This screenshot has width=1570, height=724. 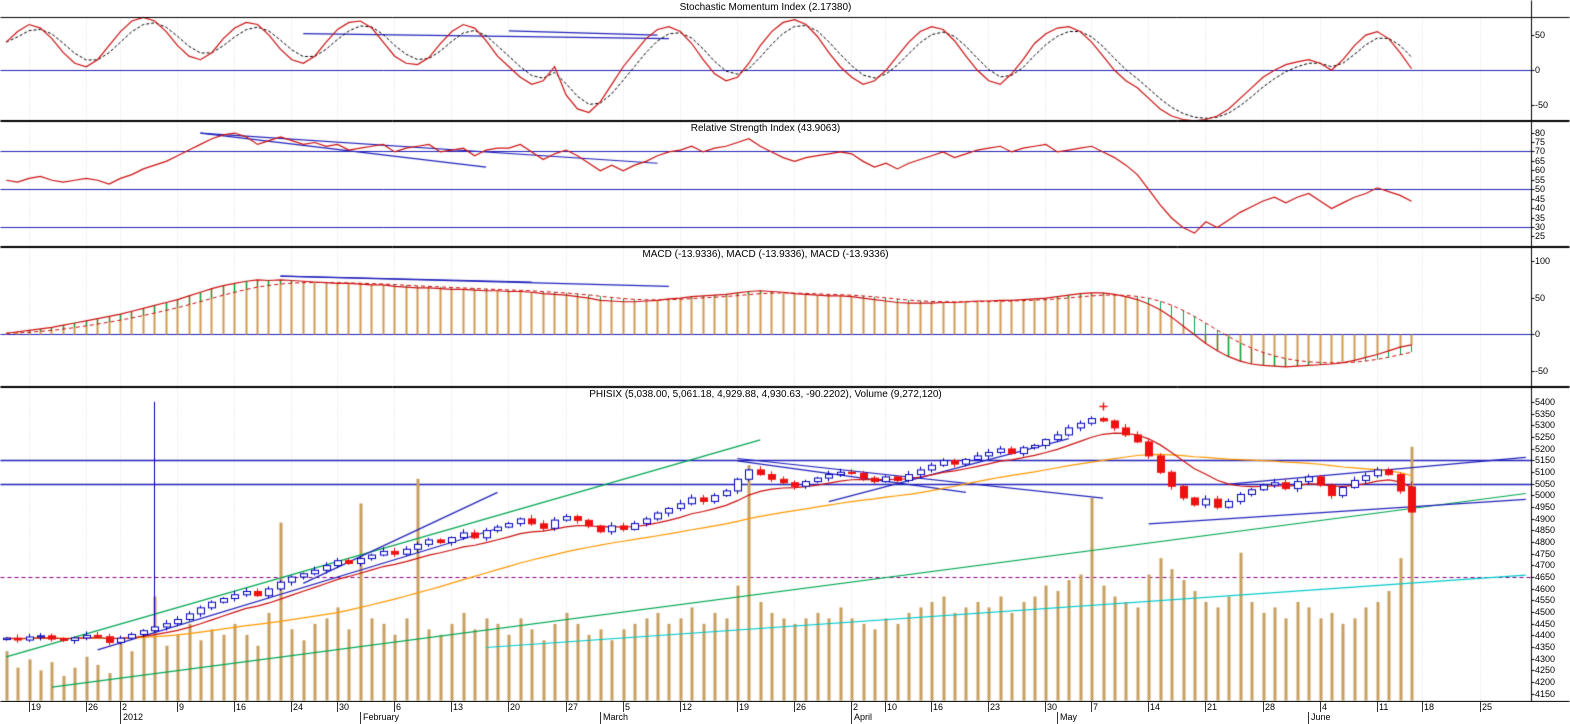 What do you see at coordinates (1269, 707) in the screenshot?
I see `x-axis-tick-label: 28` at bounding box center [1269, 707].